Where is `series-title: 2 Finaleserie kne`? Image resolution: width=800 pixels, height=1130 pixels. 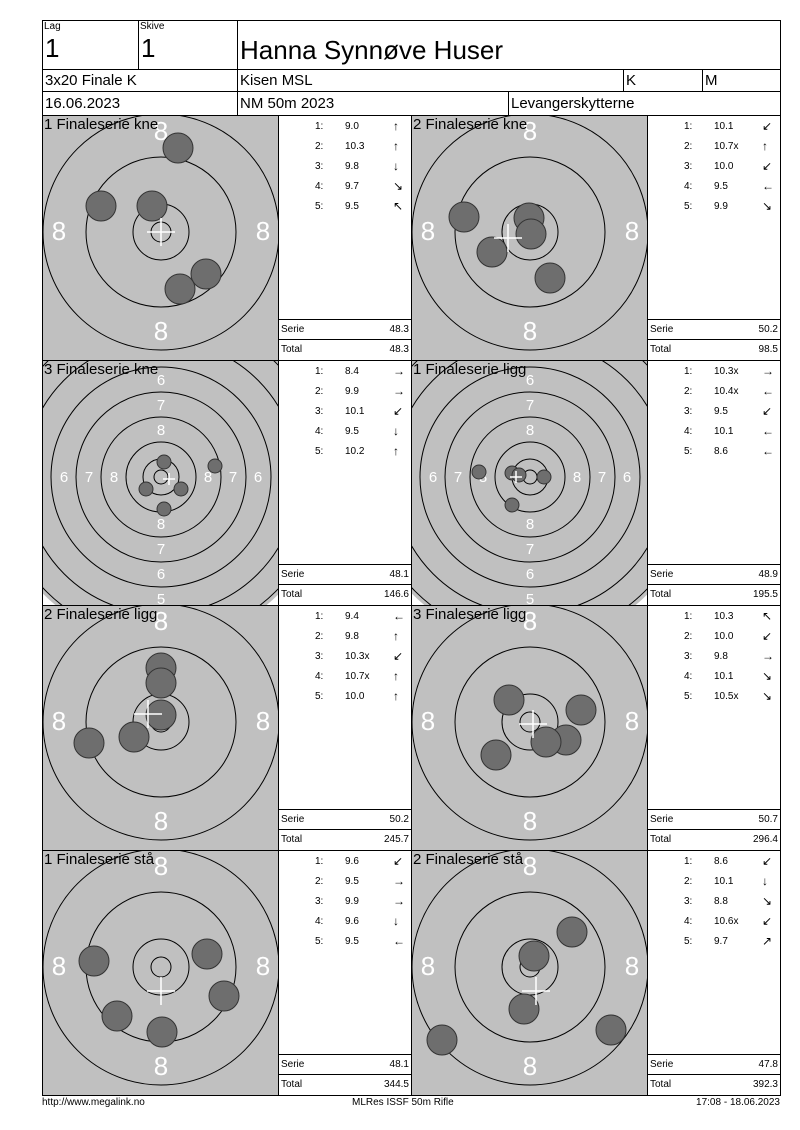
series-title: 2 Finaleserie kne is located at coordinates (470, 124).